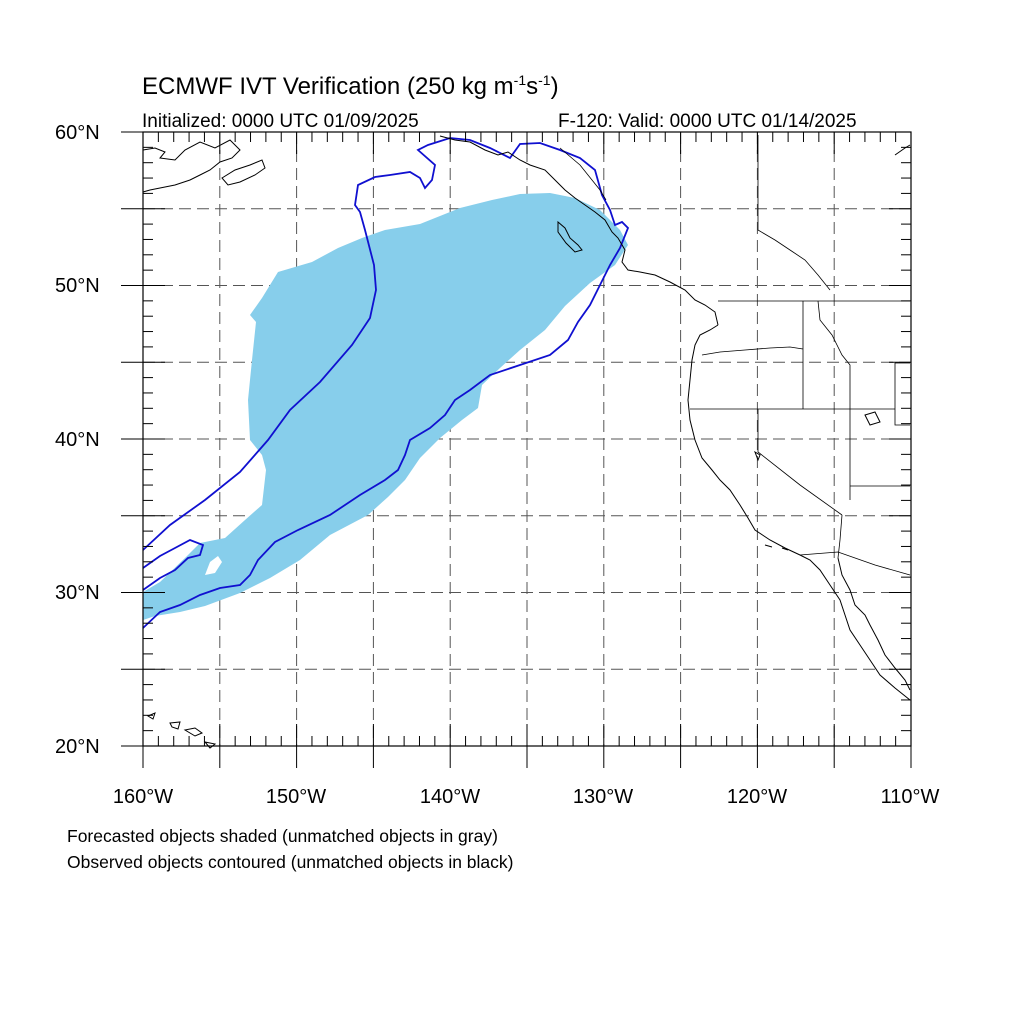 The image size is (1024, 1024). Describe the element at coordinates (800, 462) in the screenshot. I see `border-california-nevada` at that location.